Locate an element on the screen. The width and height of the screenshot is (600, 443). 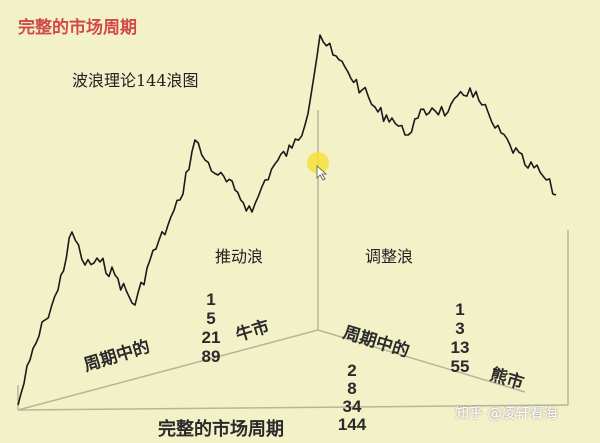
count: 8 is located at coordinates (352, 388).